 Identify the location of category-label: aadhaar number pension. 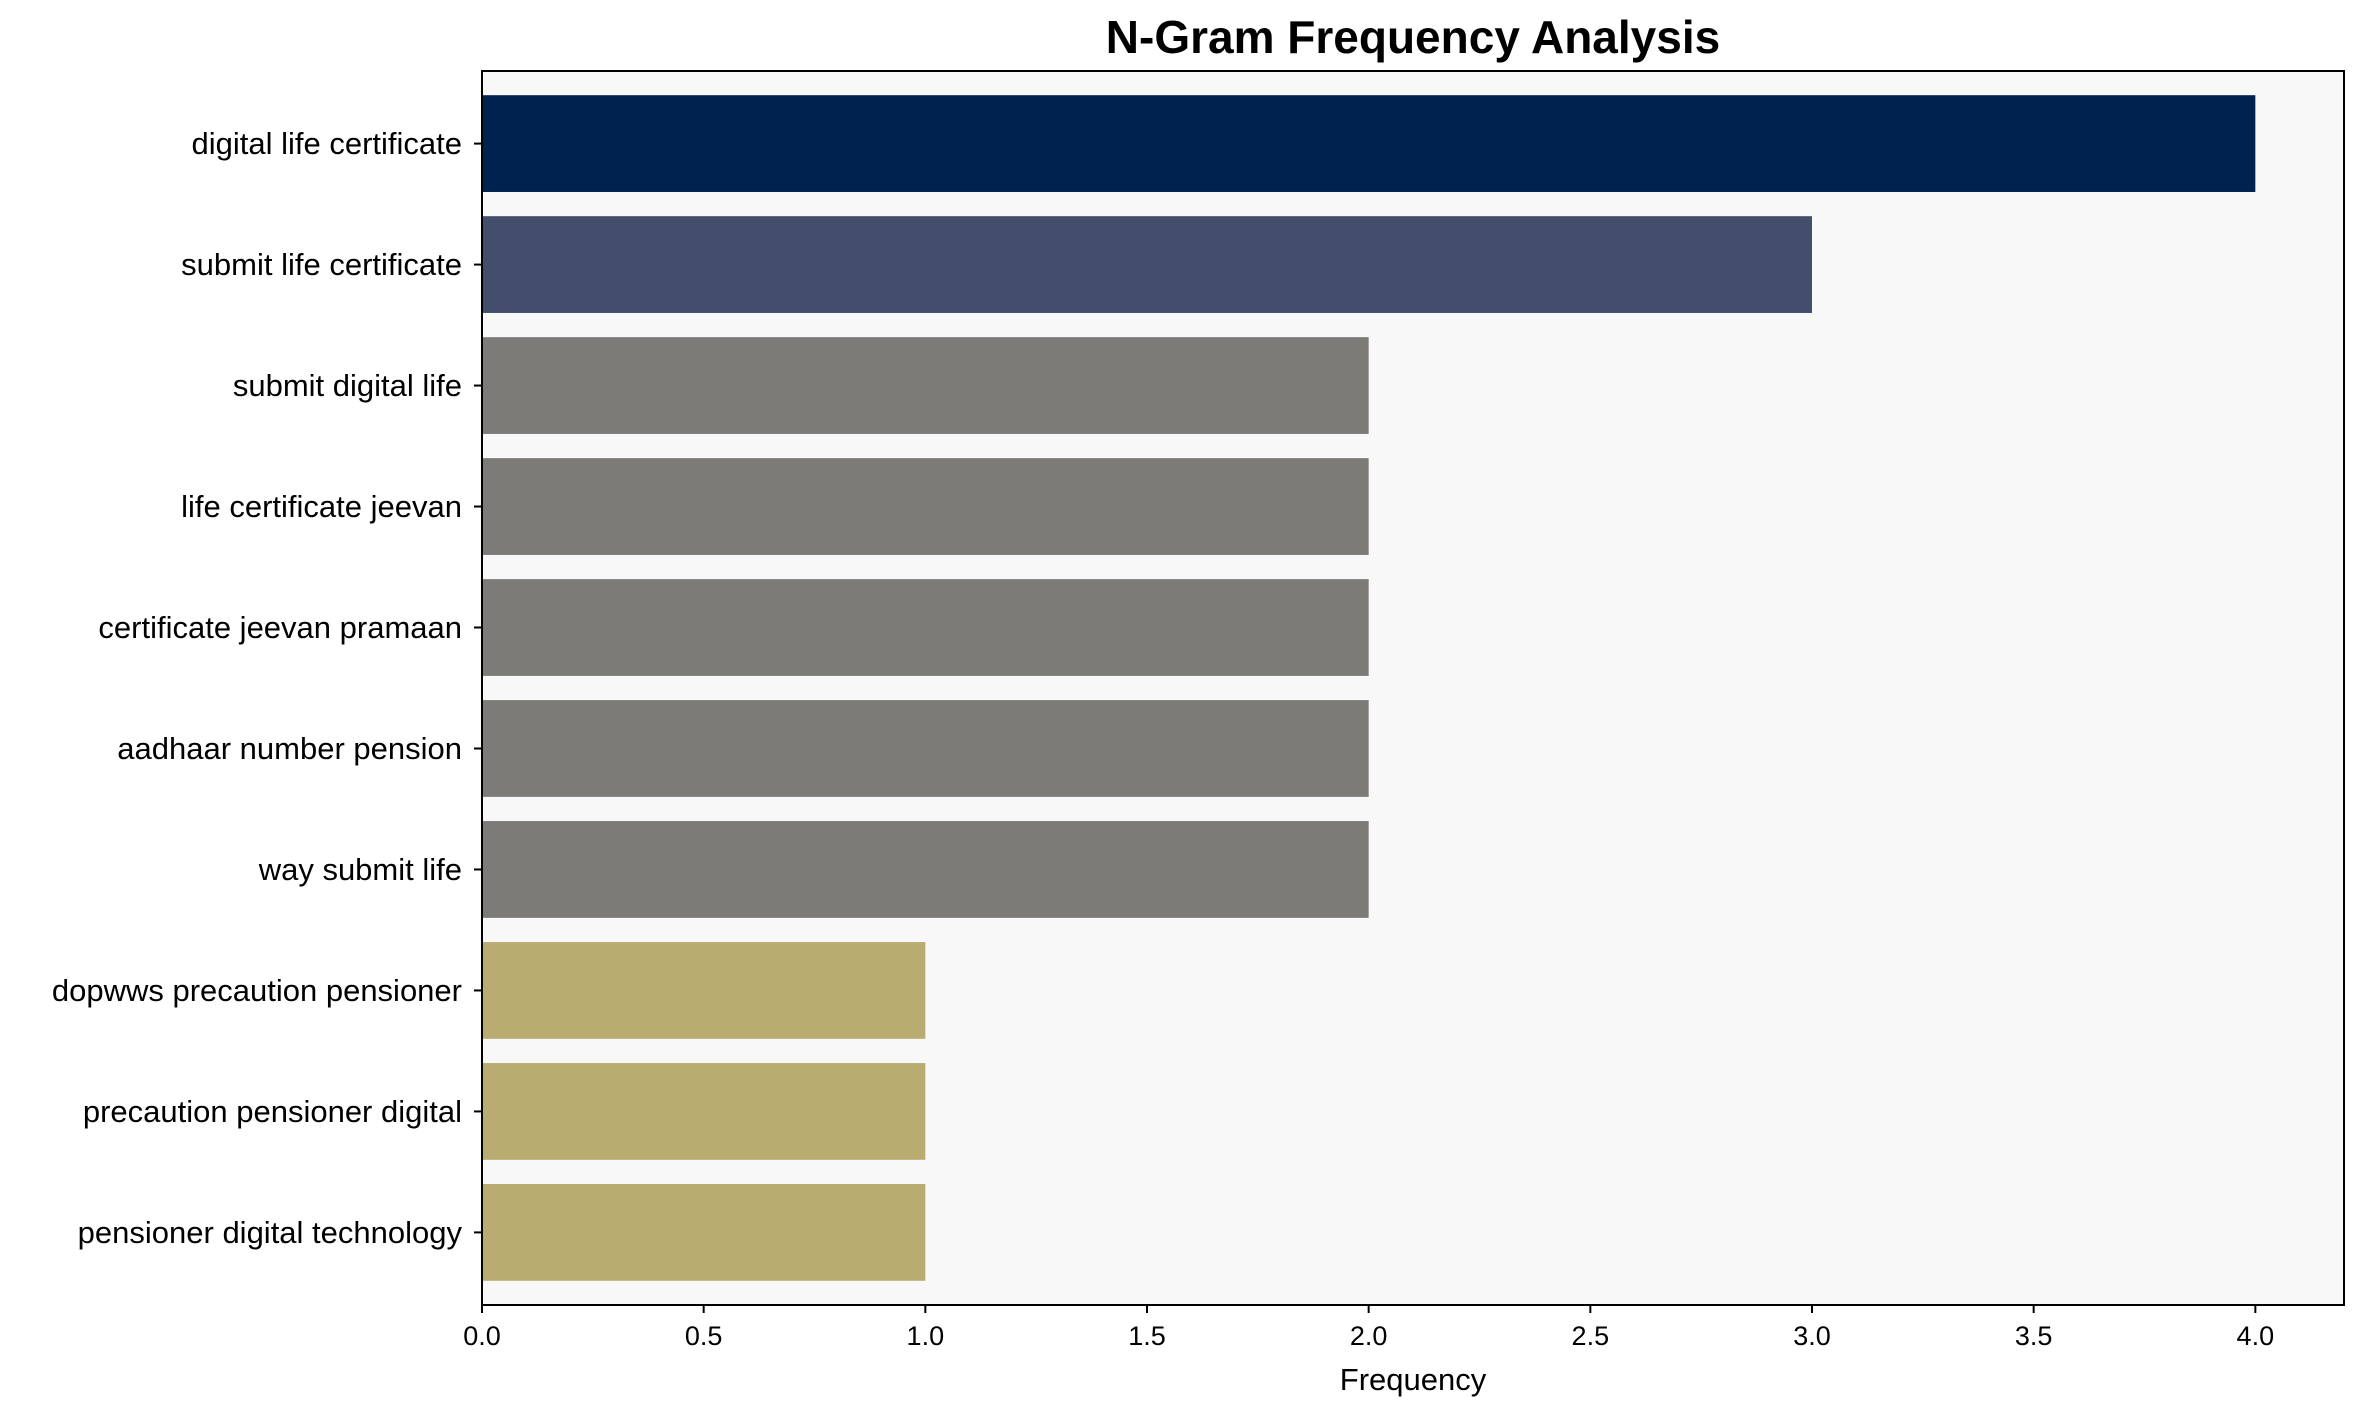
(289, 748).